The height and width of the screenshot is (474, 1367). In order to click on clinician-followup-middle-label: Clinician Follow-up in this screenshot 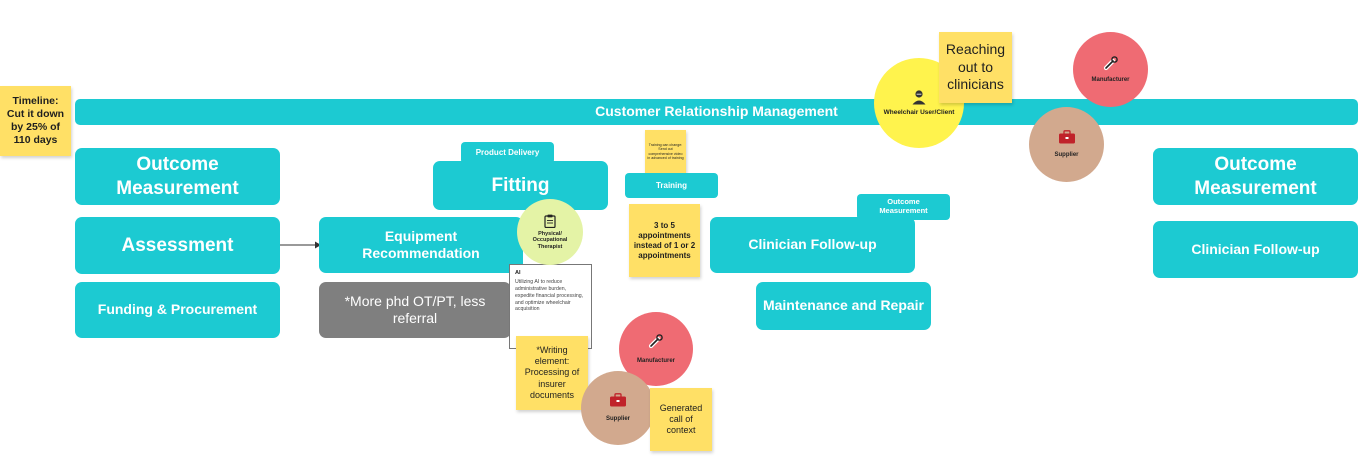, I will do `click(812, 244)`.